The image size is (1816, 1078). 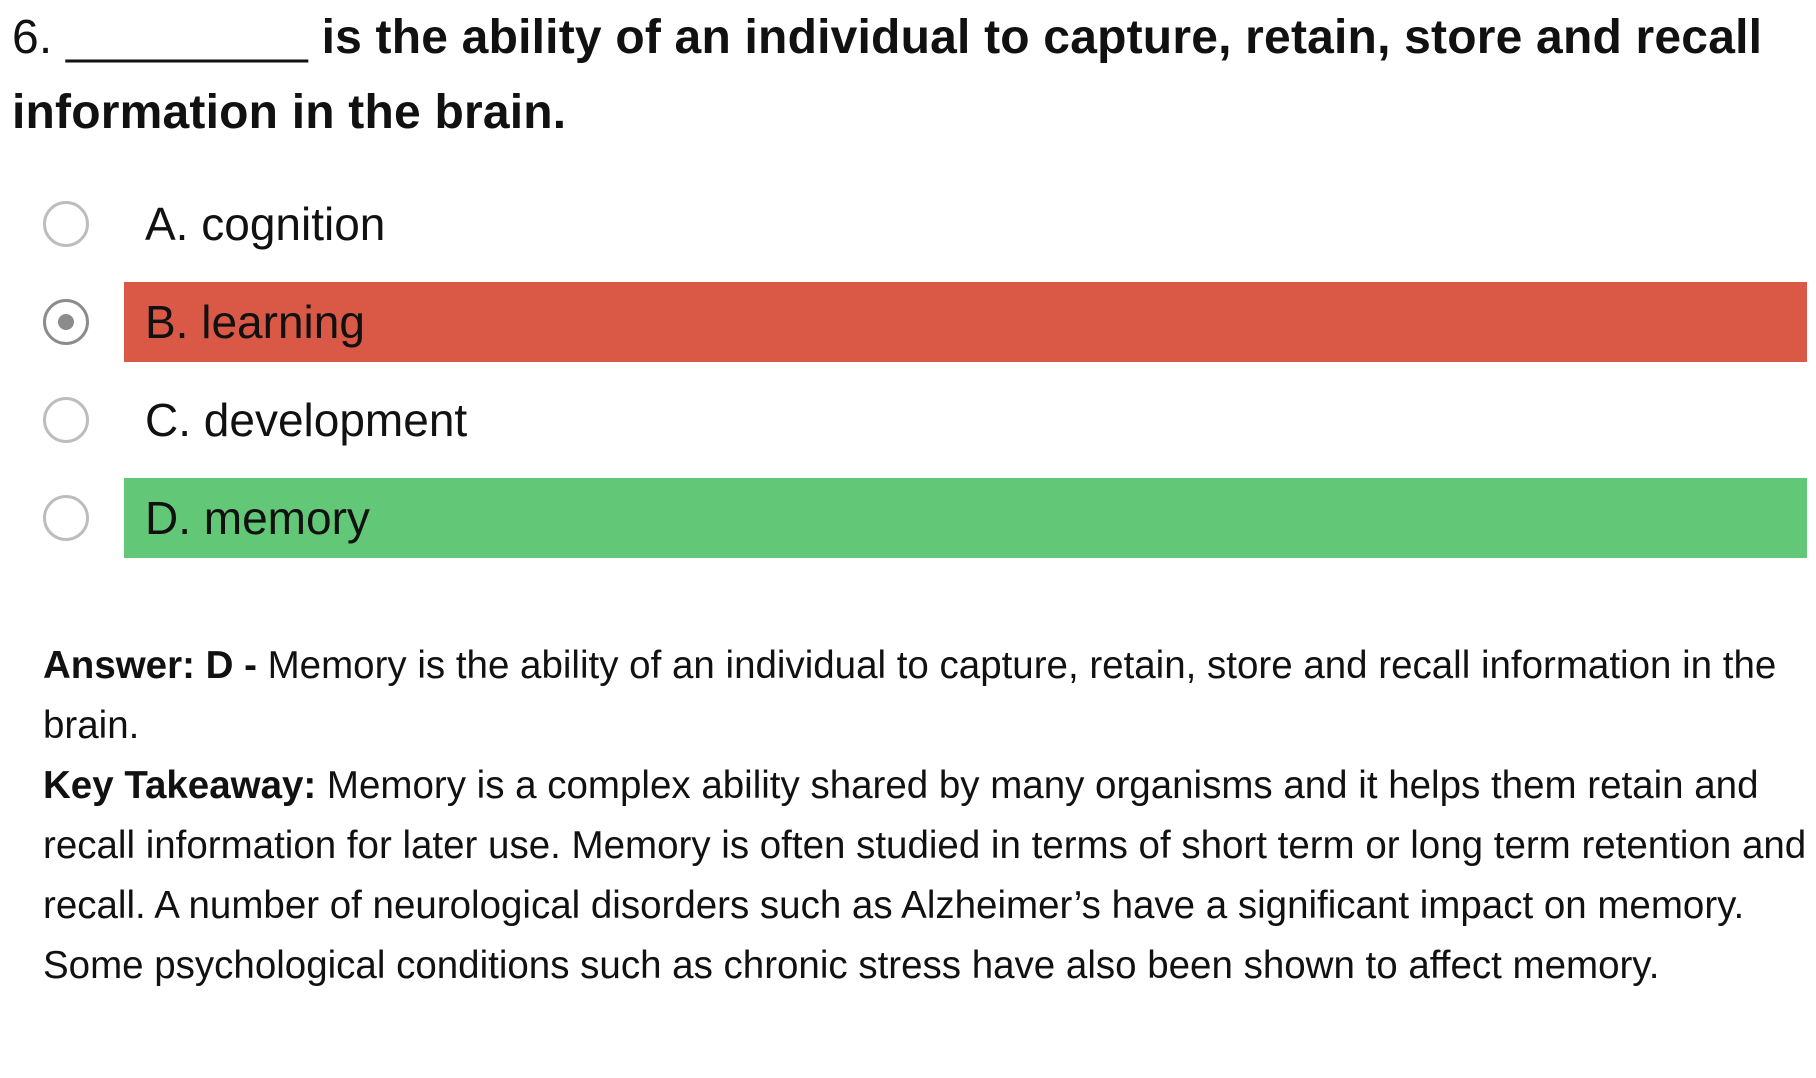 I want to click on option-b: B. learning, so click(x=908, y=322).